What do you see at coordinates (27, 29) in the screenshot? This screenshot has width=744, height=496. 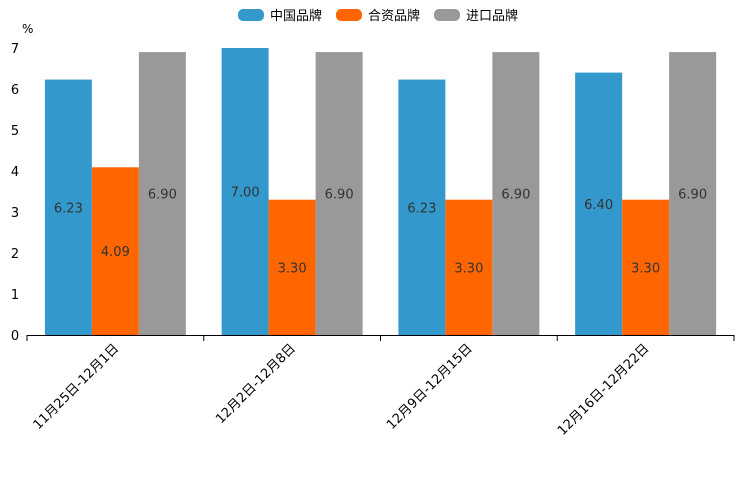 I see `y-axis-unit-label: %` at bounding box center [27, 29].